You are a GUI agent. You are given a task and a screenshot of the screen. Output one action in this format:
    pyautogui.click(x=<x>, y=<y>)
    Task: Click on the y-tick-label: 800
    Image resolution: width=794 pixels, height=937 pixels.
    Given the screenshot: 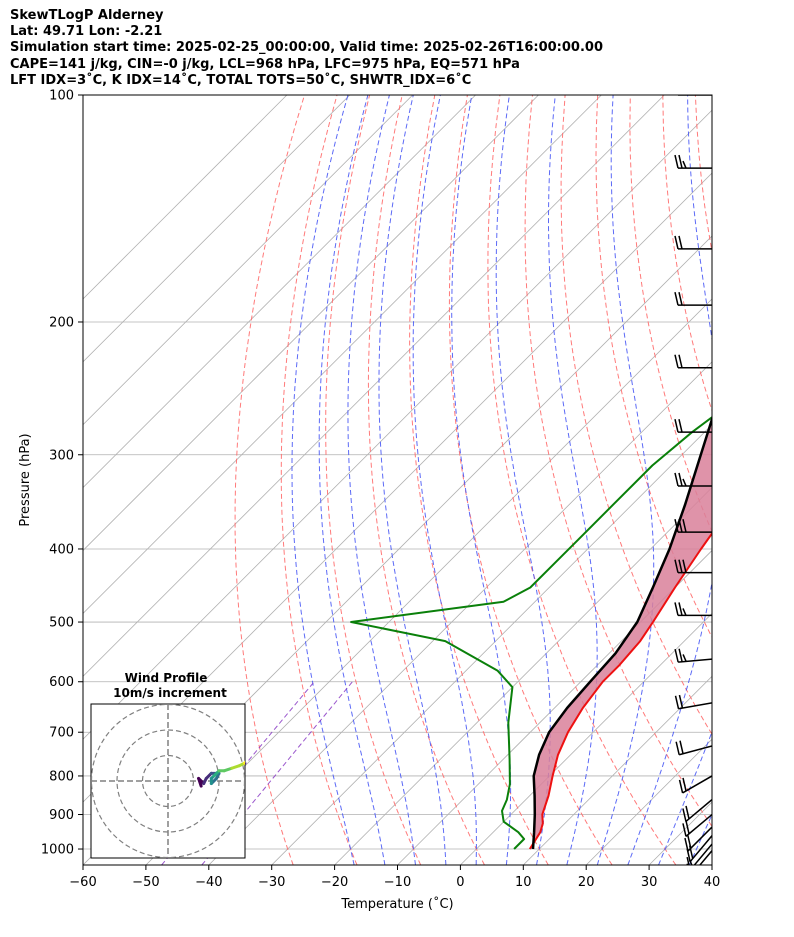 What is the action you would take?
    pyautogui.click(x=61, y=776)
    